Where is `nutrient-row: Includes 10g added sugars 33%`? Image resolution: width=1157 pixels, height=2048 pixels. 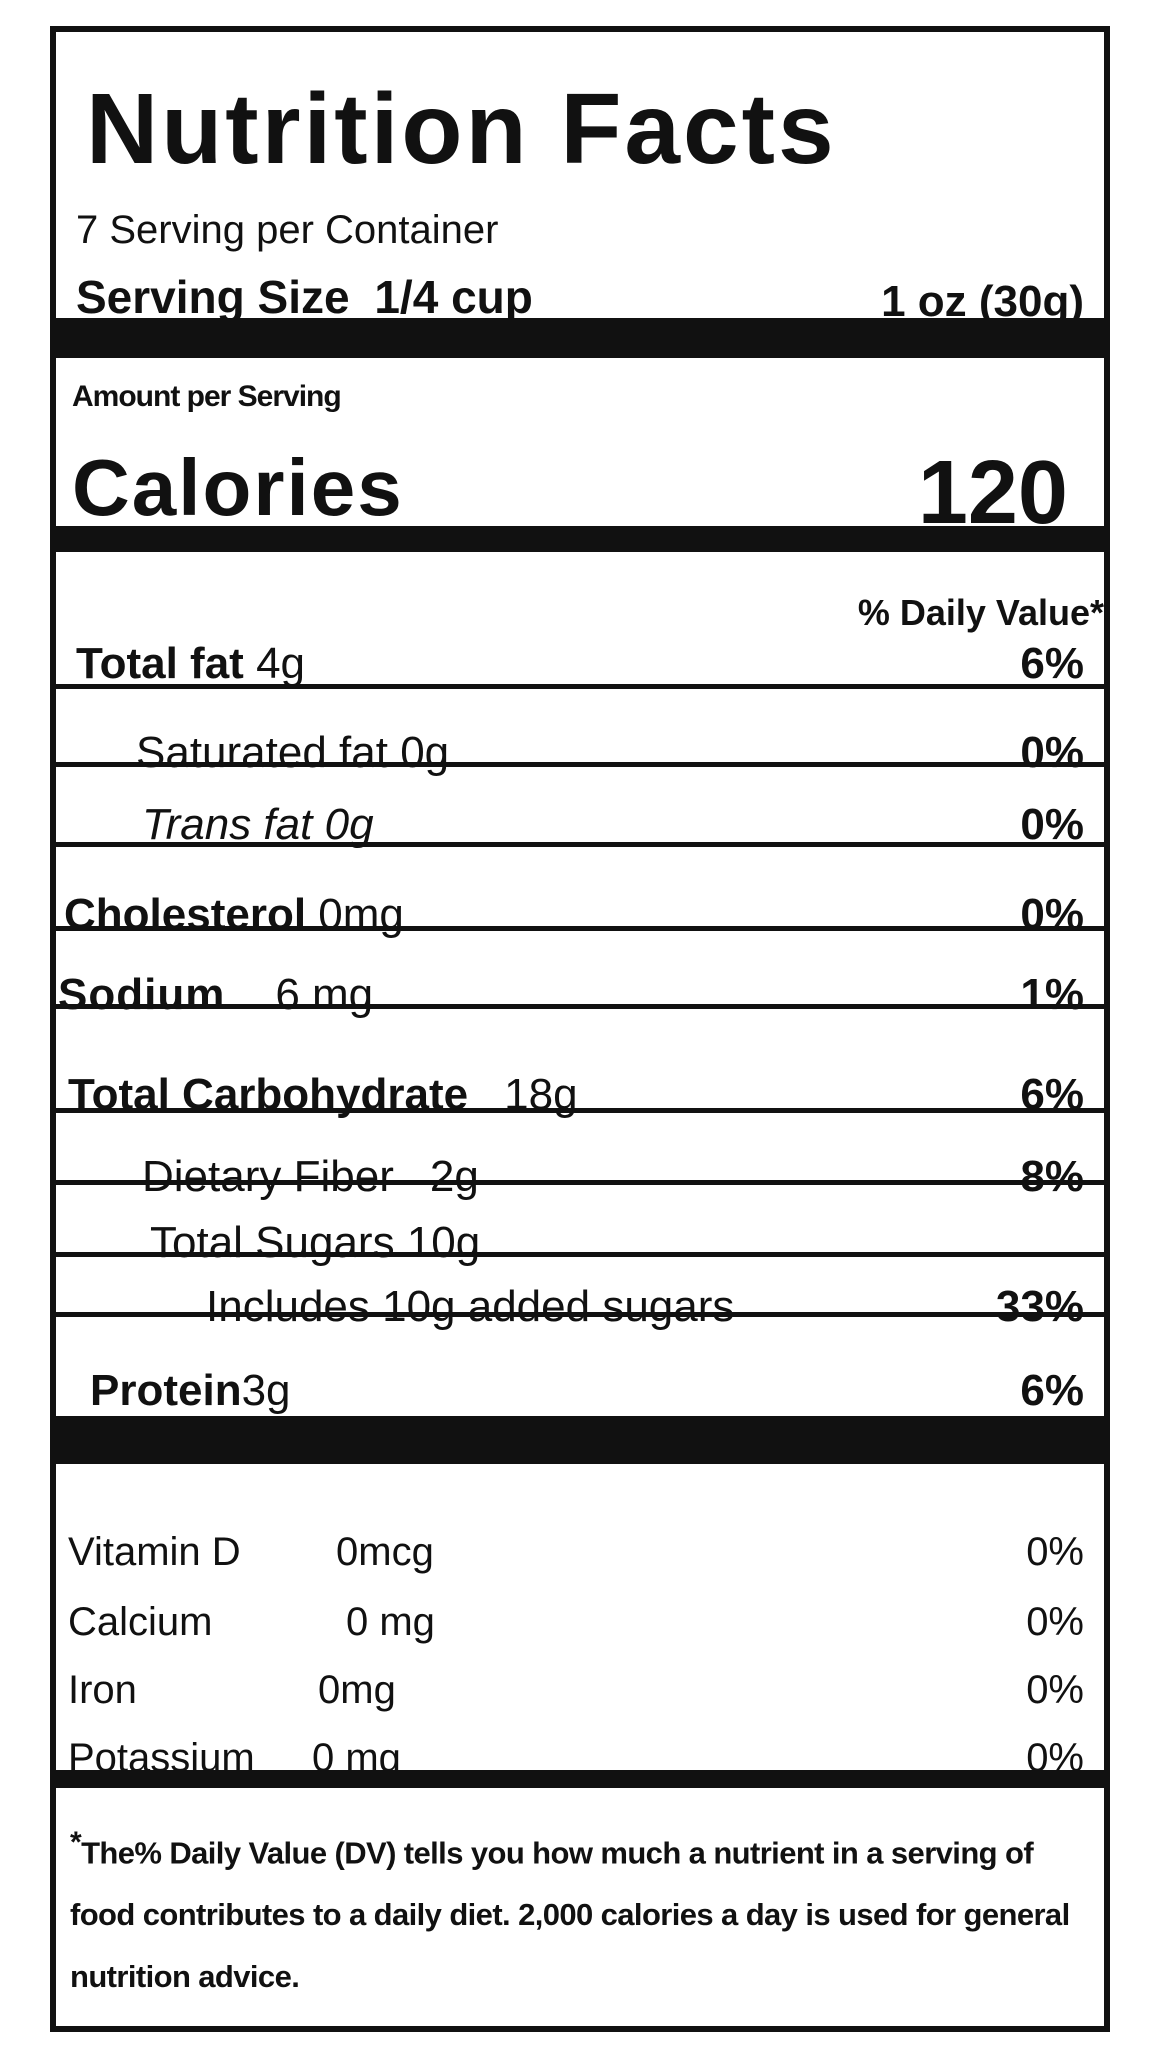
nutrient-row: Includes 10g added sugars 33% is located at coordinates (570, 1307).